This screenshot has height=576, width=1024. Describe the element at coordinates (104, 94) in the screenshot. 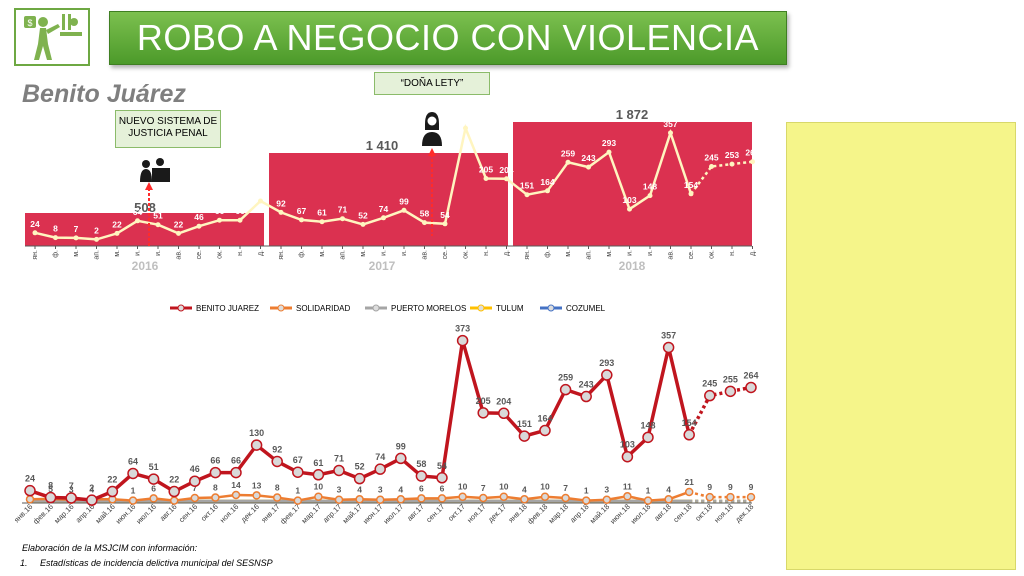

I see `municipality-subtitle: Benito Juárez` at that location.